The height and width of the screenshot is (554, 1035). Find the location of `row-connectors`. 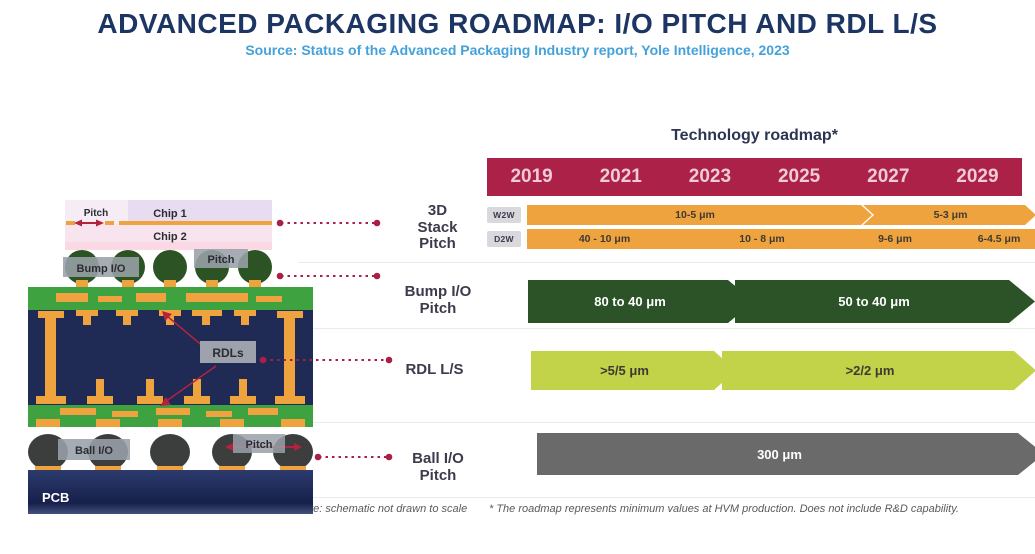

row-connectors is located at coordinates (326, 340).